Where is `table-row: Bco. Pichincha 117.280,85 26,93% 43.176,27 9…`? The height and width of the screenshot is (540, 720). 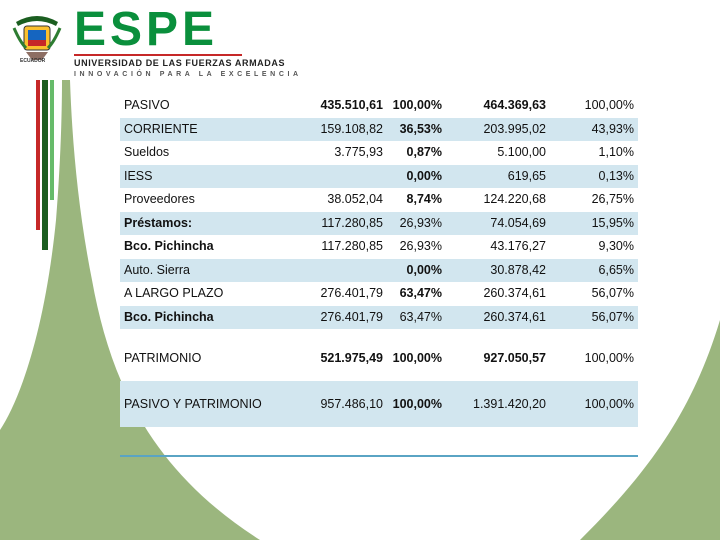 table-row: Bco. Pichincha 117.280,85 26,93% 43.176,27 9… is located at coordinates (379, 247).